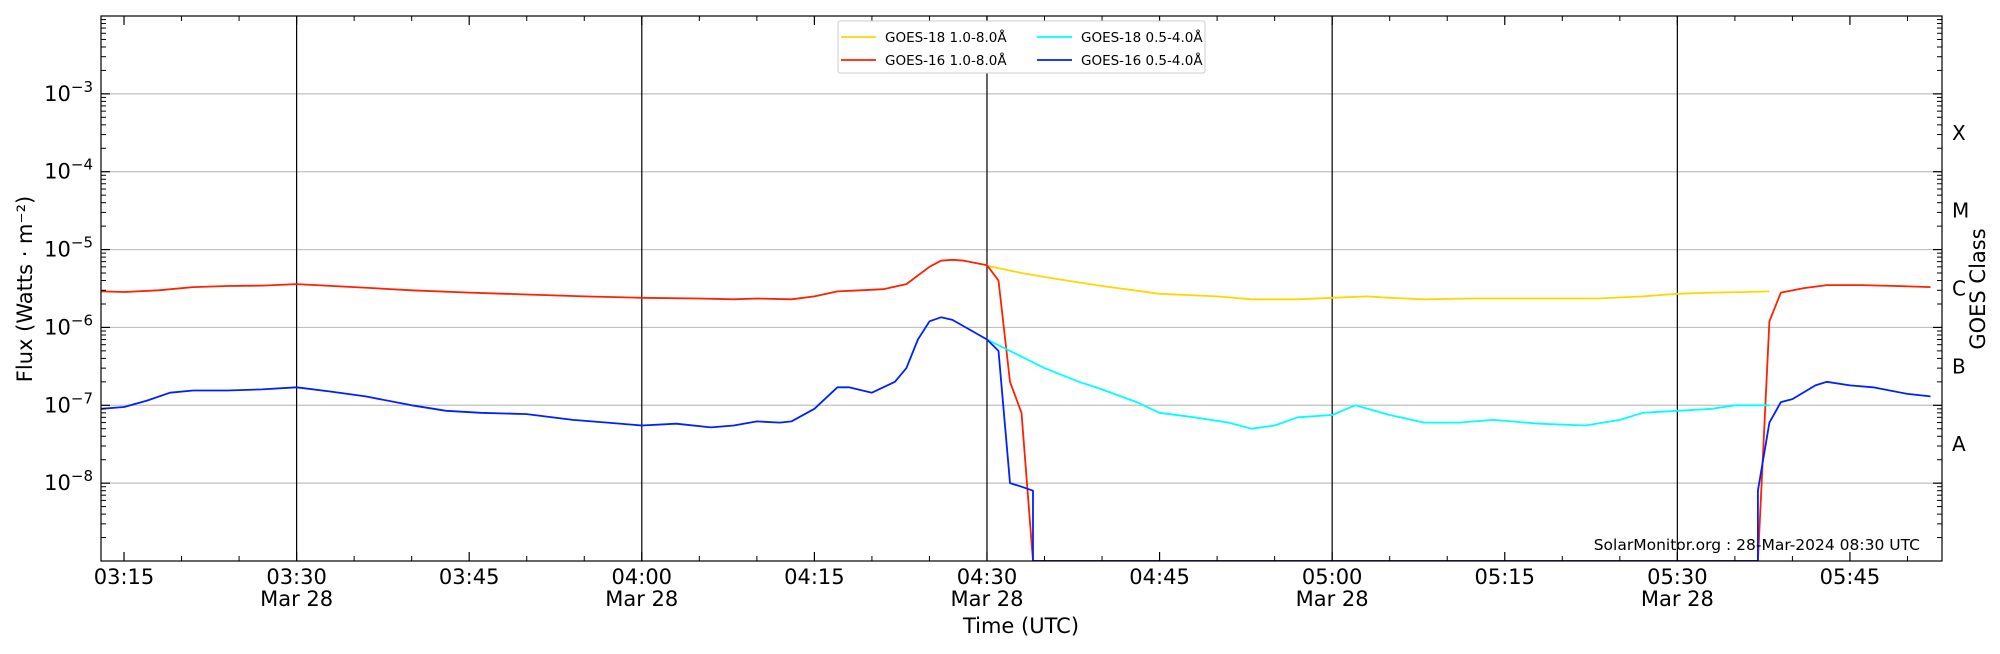 This screenshot has width=2000, height=654. Describe the element at coordinates (1677, 577) in the screenshot. I see `x-tick-label: 05:30` at that location.